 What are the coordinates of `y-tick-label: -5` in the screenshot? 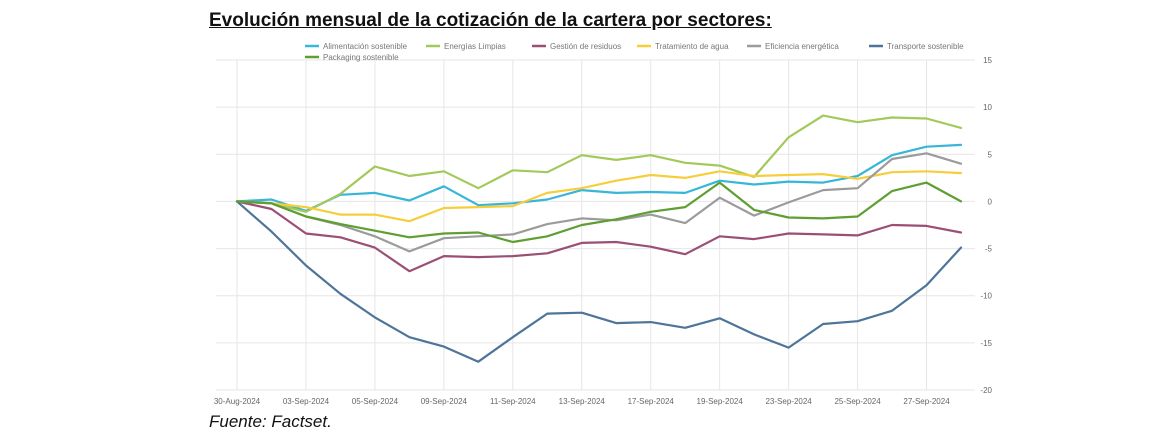 It's located at (989, 249).